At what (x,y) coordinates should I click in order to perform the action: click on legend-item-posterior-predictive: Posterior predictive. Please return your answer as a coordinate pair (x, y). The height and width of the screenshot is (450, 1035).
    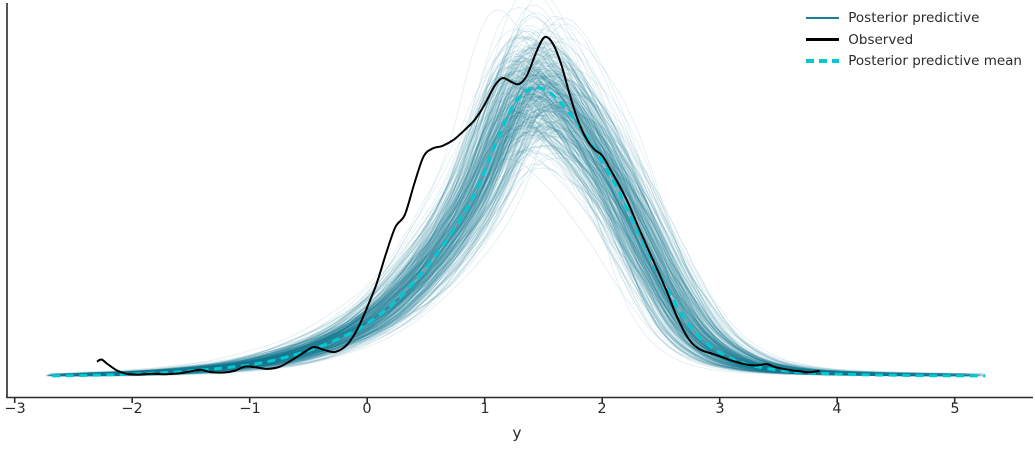
    Looking at the image, I should click on (914, 18).